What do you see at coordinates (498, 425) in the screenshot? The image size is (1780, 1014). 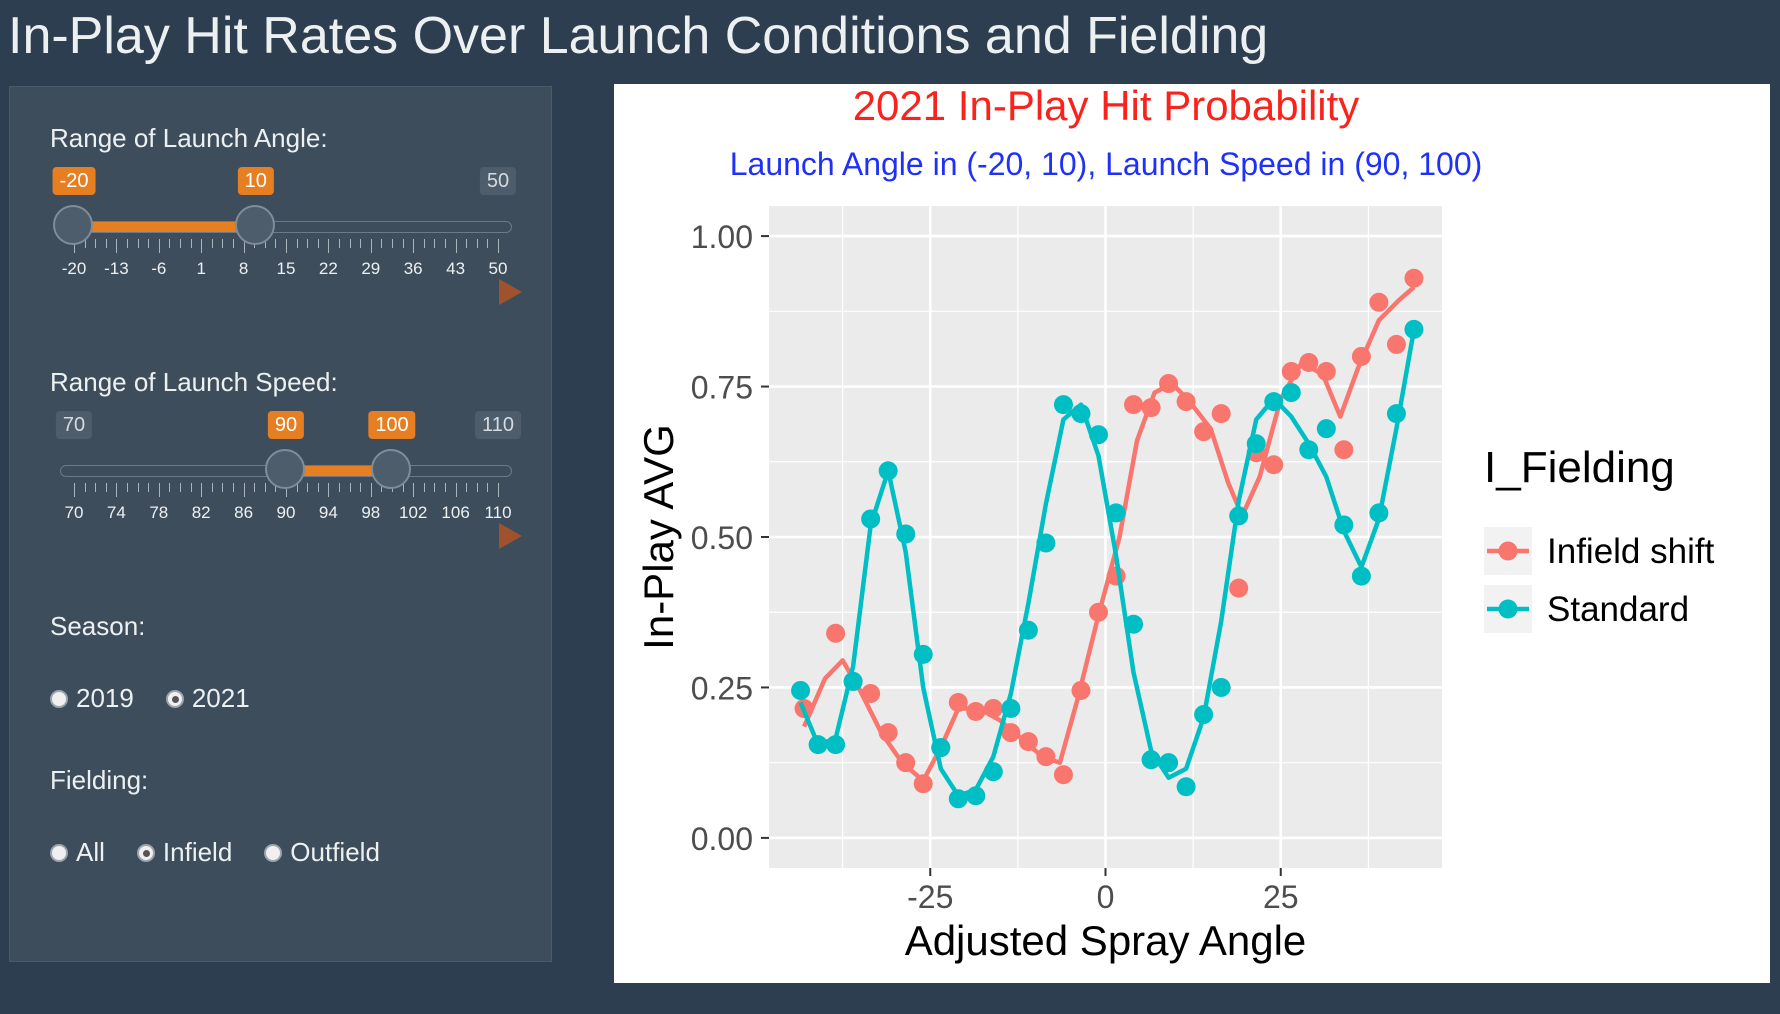 I see `slider-max-badge: 110` at bounding box center [498, 425].